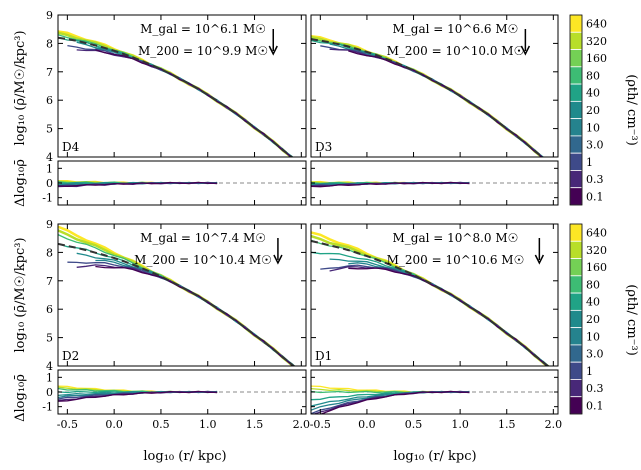  What do you see at coordinates (593, 127) in the screenshot?
I see `colorbar-tick-label: 10` at bounding box center [593, 127].